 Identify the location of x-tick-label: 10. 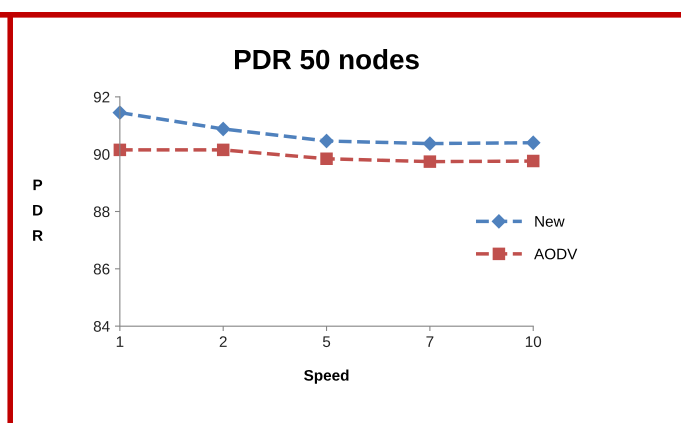
(534, 342).